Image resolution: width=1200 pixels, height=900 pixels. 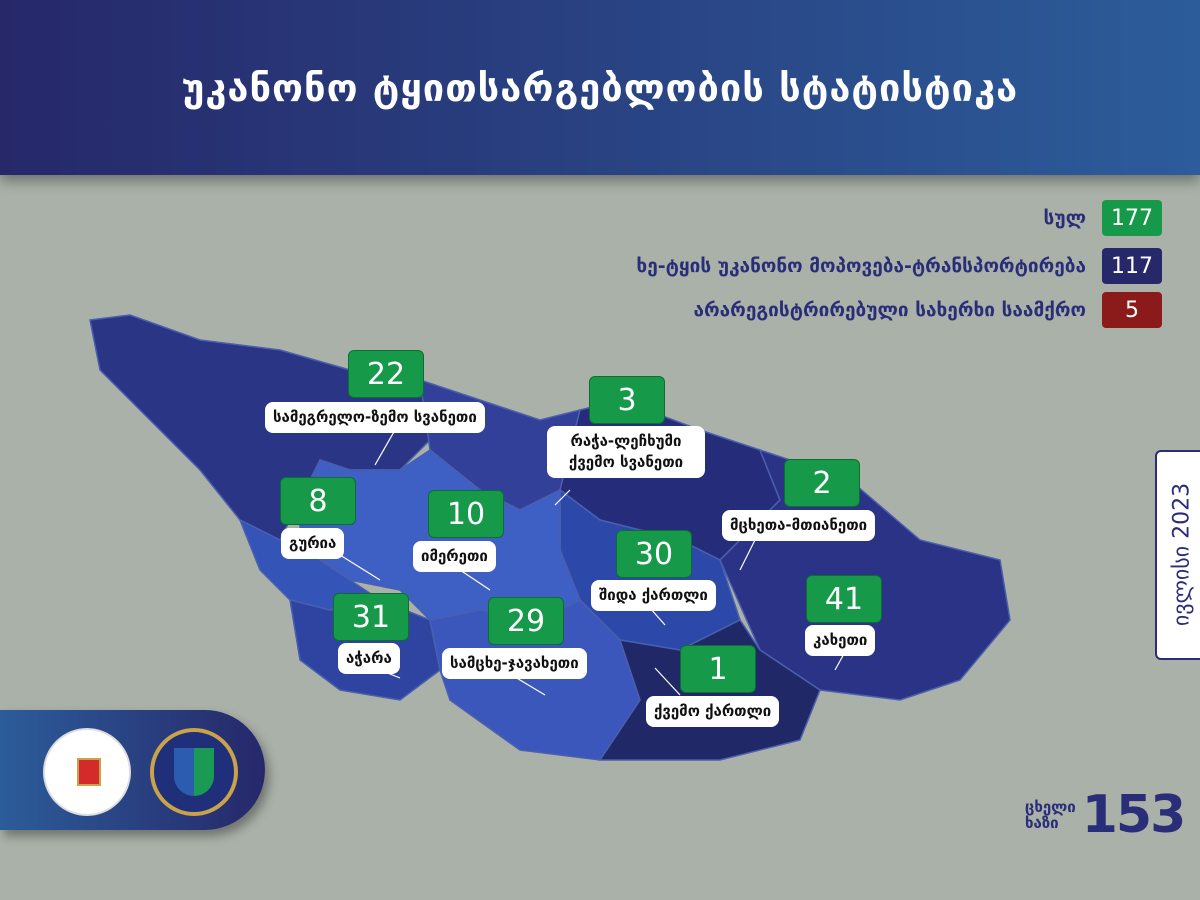 What do you see at coordinates (386, 374) in the screenshot?
I see `count-samegrelo: 22` at bounding box center [386, 374].